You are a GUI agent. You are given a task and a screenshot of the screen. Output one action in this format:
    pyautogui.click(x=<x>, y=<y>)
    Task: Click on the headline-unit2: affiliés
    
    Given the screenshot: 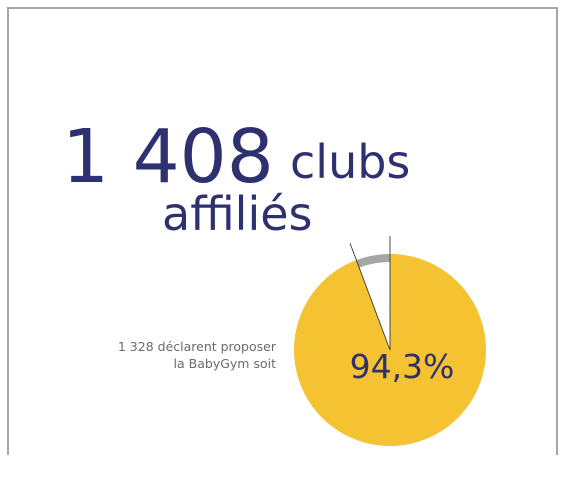 What is the action you would take?
    pyautogui.click(x=237, y=214)
    